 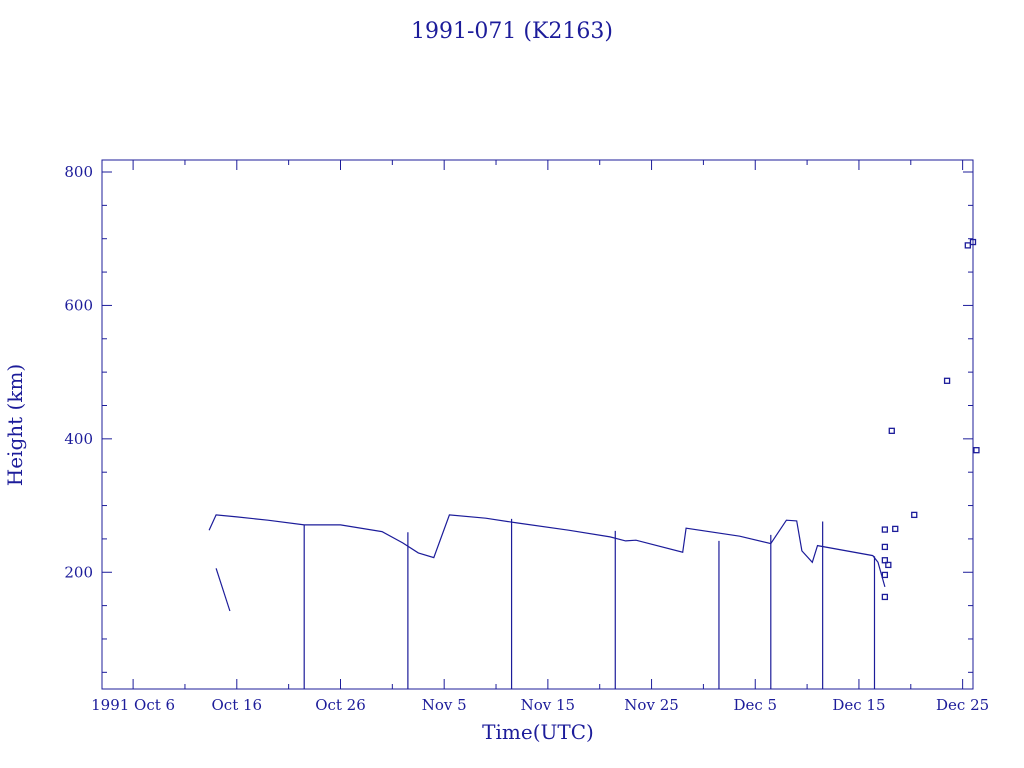 I want to click on x-tick-label: Oct 26, so click(x=340, y=705).